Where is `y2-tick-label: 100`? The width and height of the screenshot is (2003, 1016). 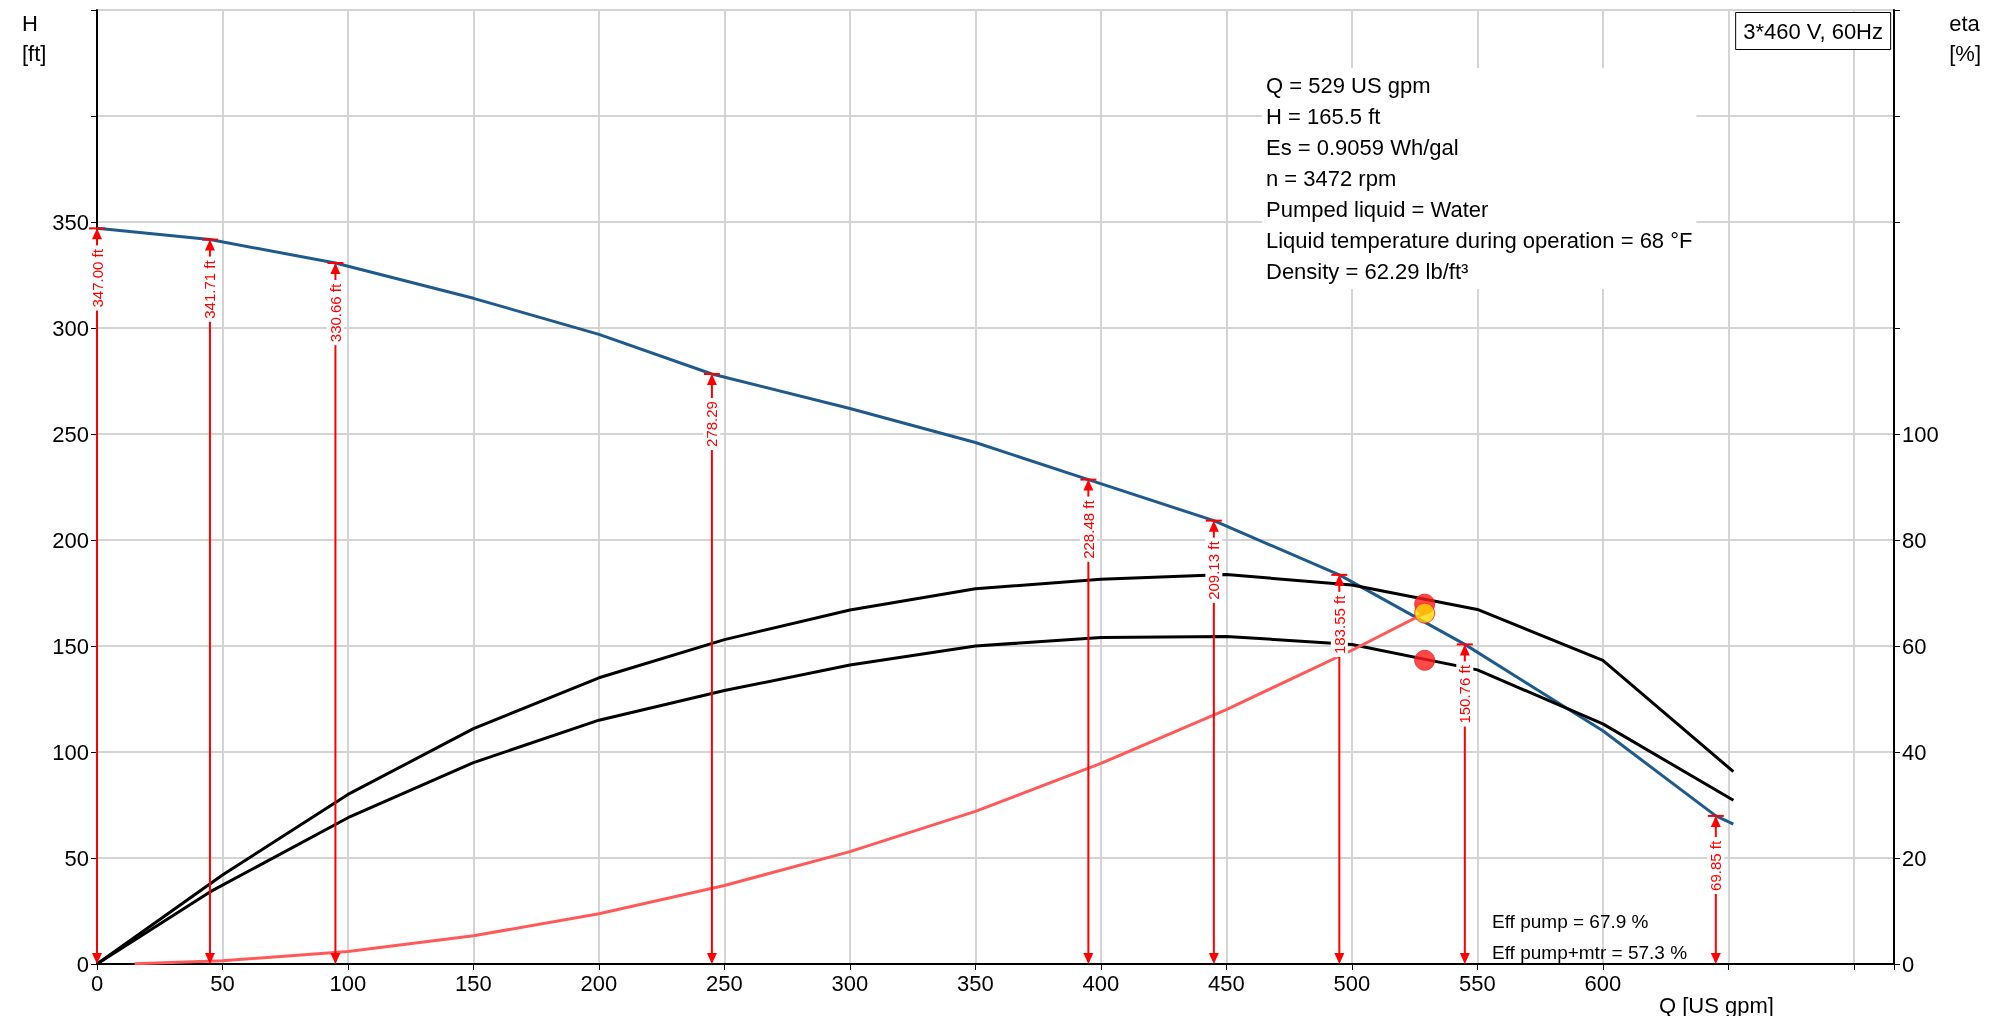 y2-tick-label: 100 is located at coordinates (1920, 434).